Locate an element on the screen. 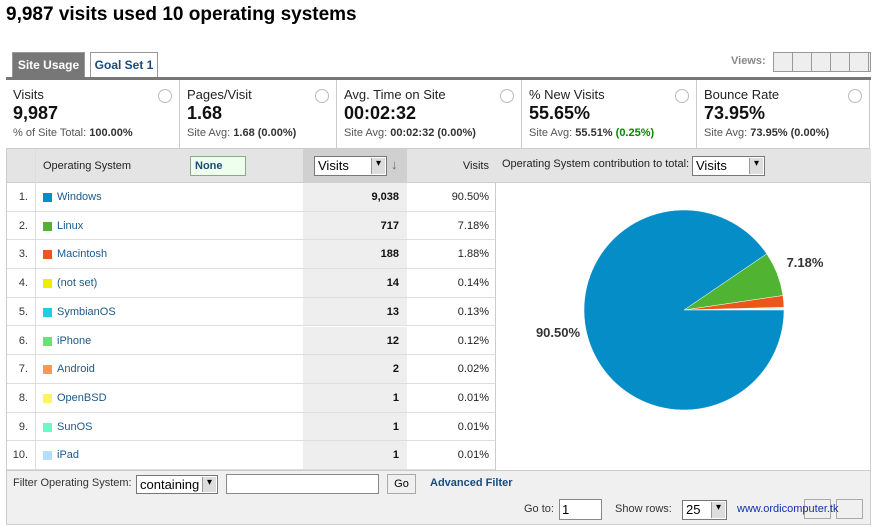 Image resolution: width=876 pixels, height=527 pixels. metric-select: Visits is located at coordinates (350, 166).